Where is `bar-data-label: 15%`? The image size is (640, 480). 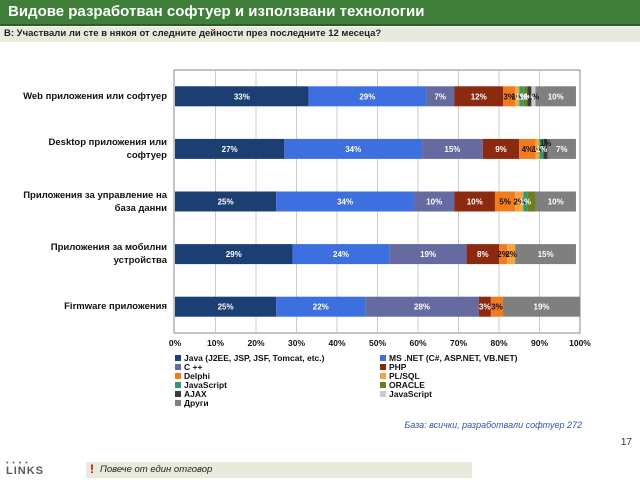 bar-data-label: 15% is located at coordinates (546, 254).